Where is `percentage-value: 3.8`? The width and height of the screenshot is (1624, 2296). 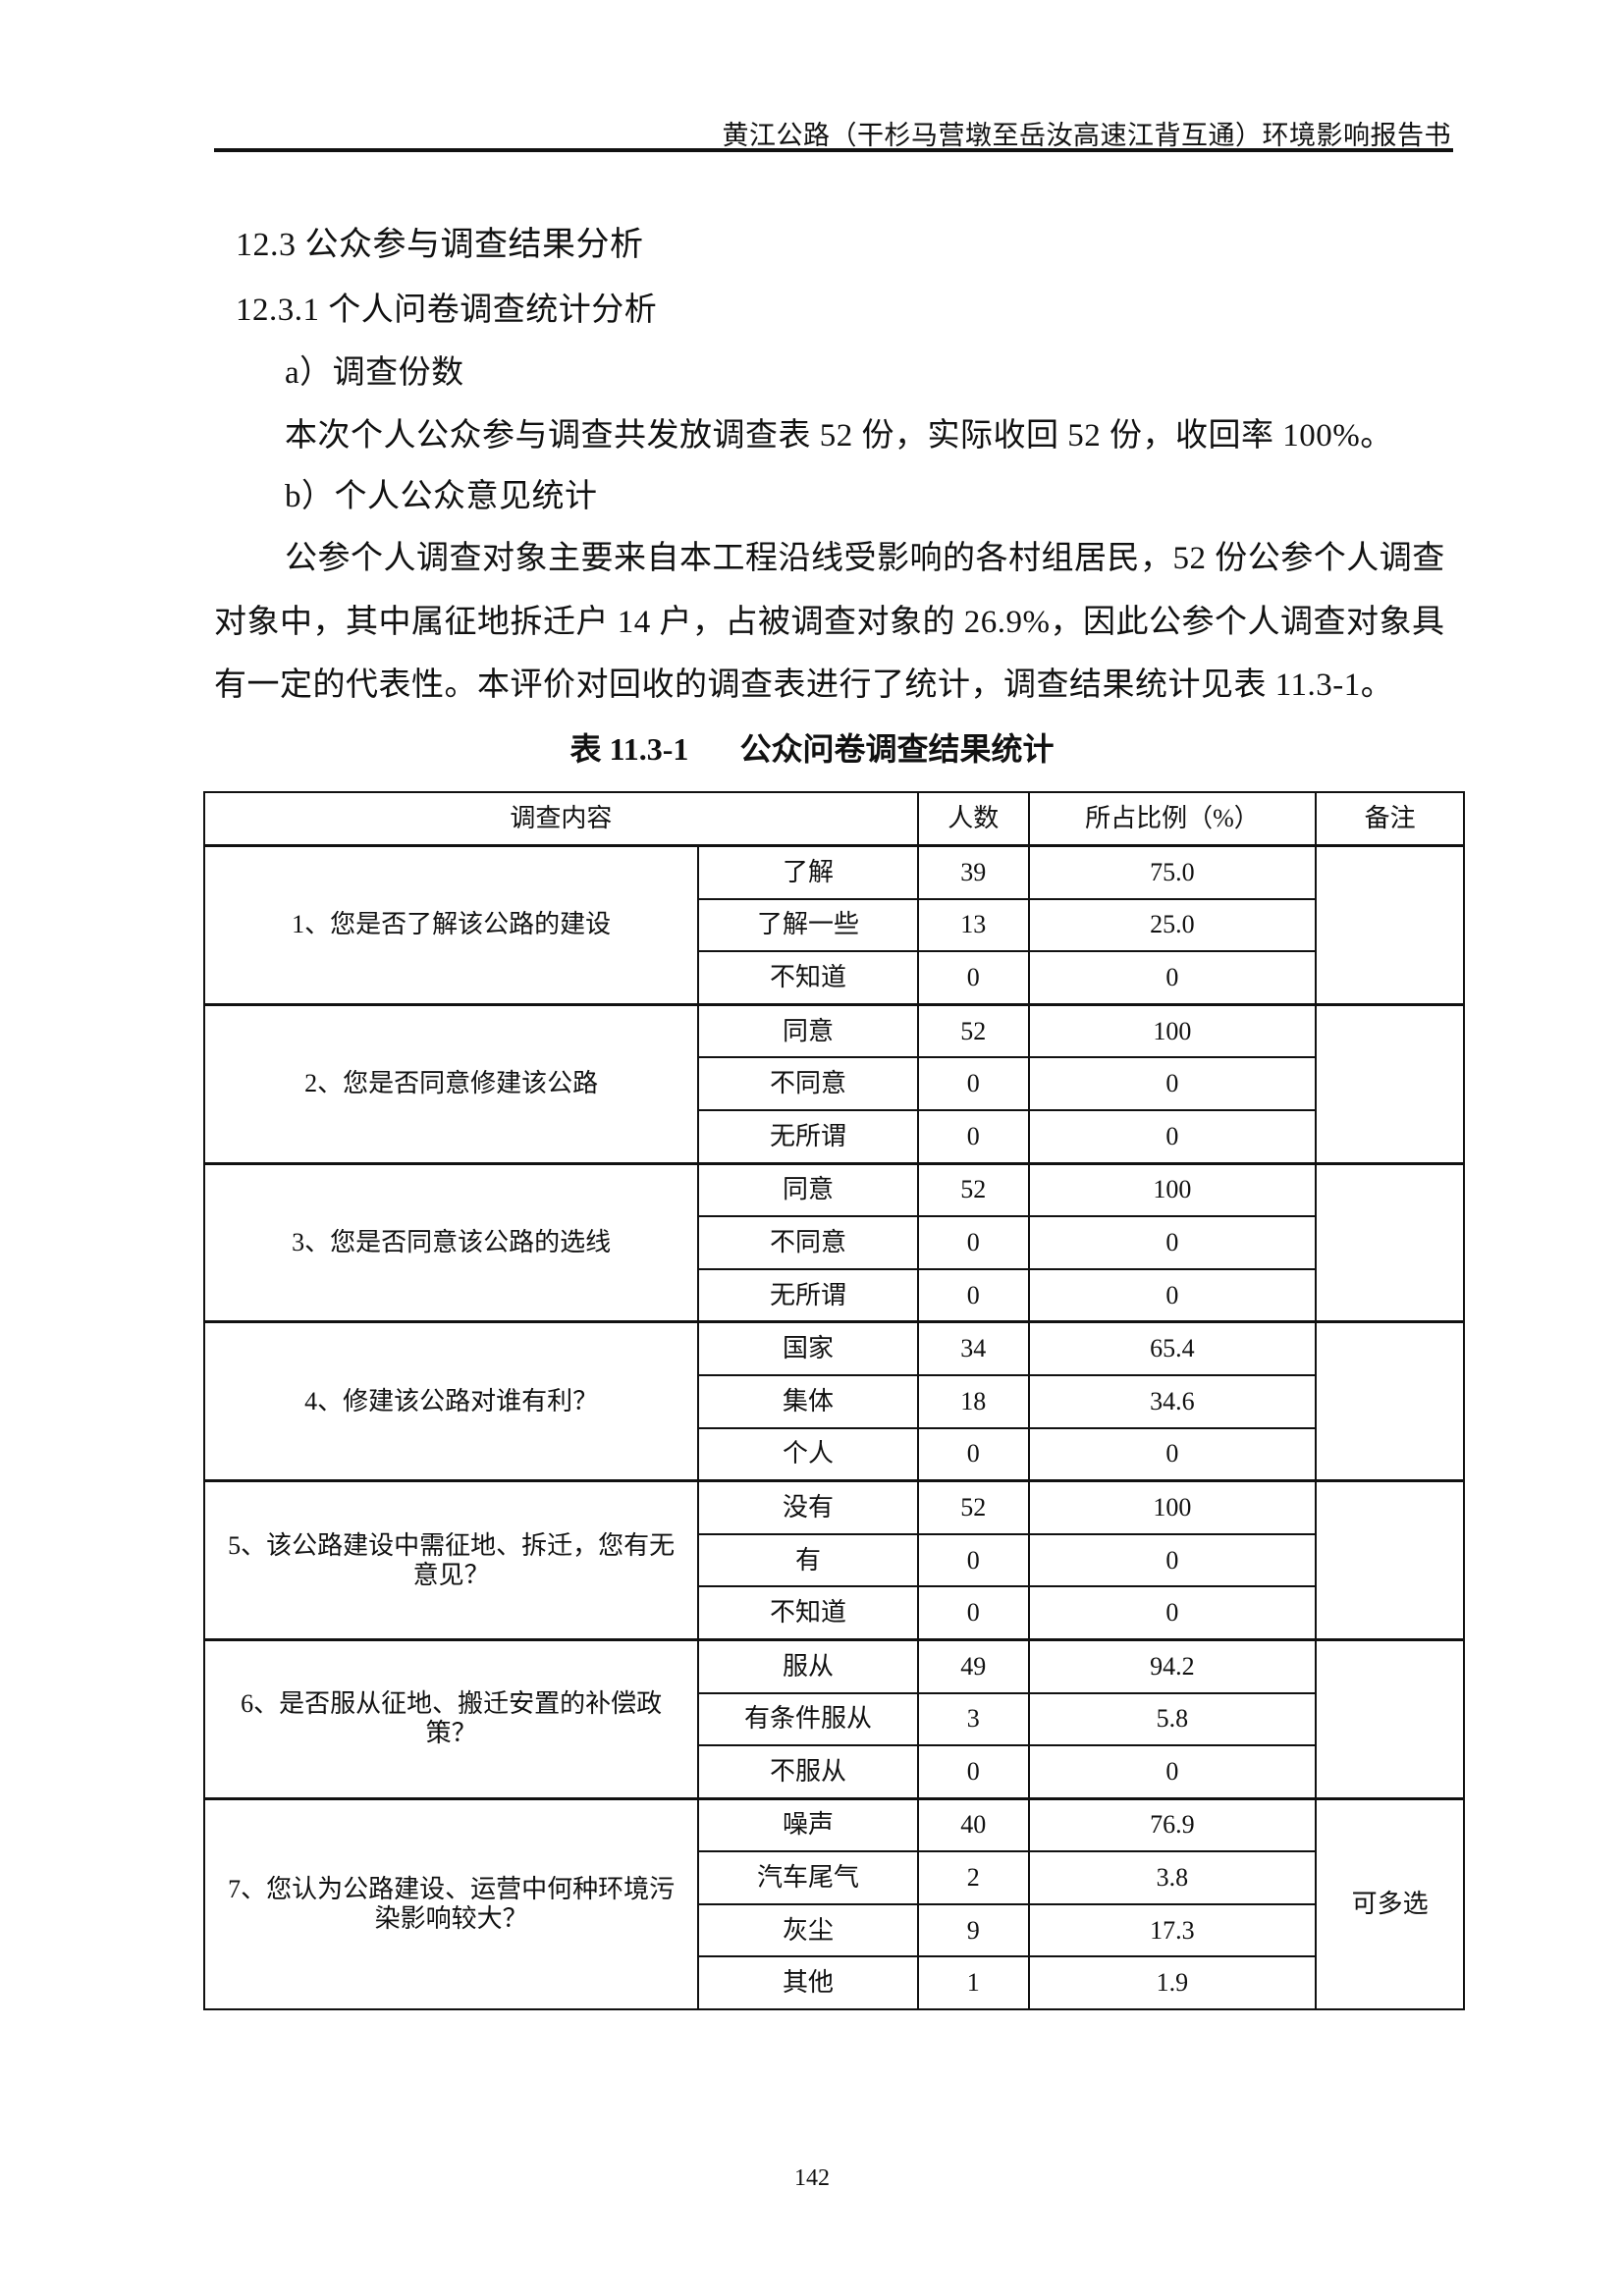
percentage-value: 3.8 is located at coordinates (1172, 1877).